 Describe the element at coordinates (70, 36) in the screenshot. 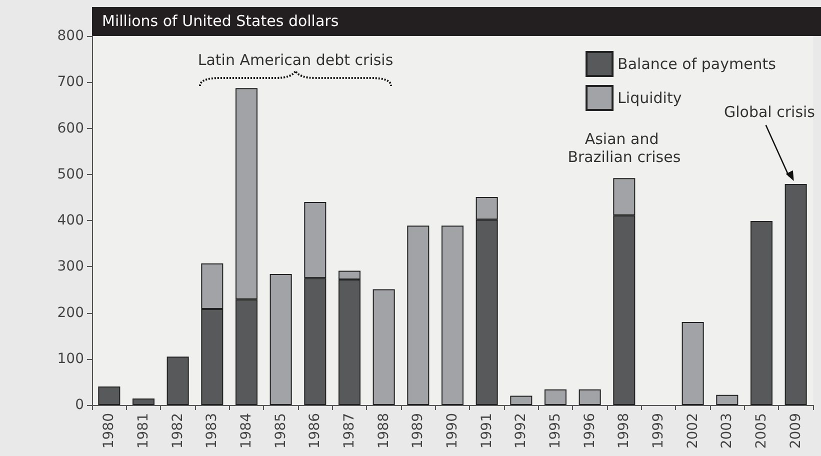

I see `y-tick-label: 800` at that location.